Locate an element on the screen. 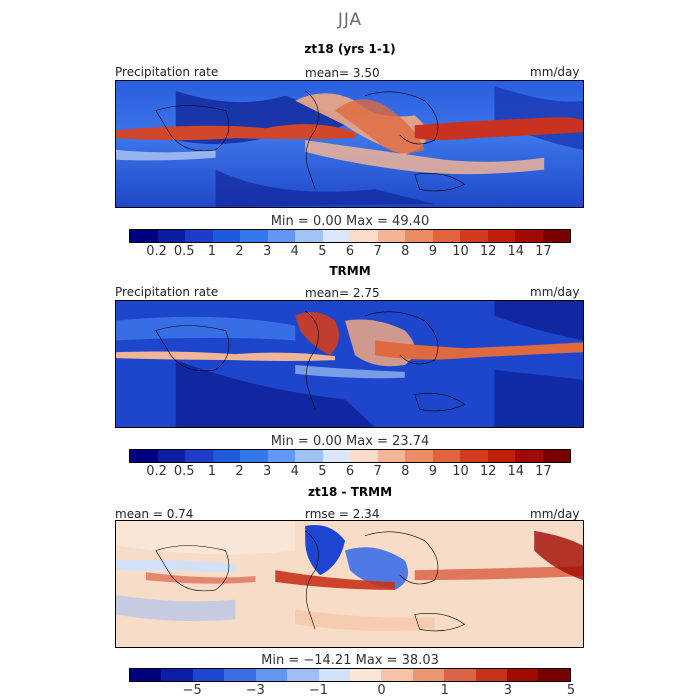 The image size is (700, 700). panel2-map-graphic is located at coordinates (349, 364).